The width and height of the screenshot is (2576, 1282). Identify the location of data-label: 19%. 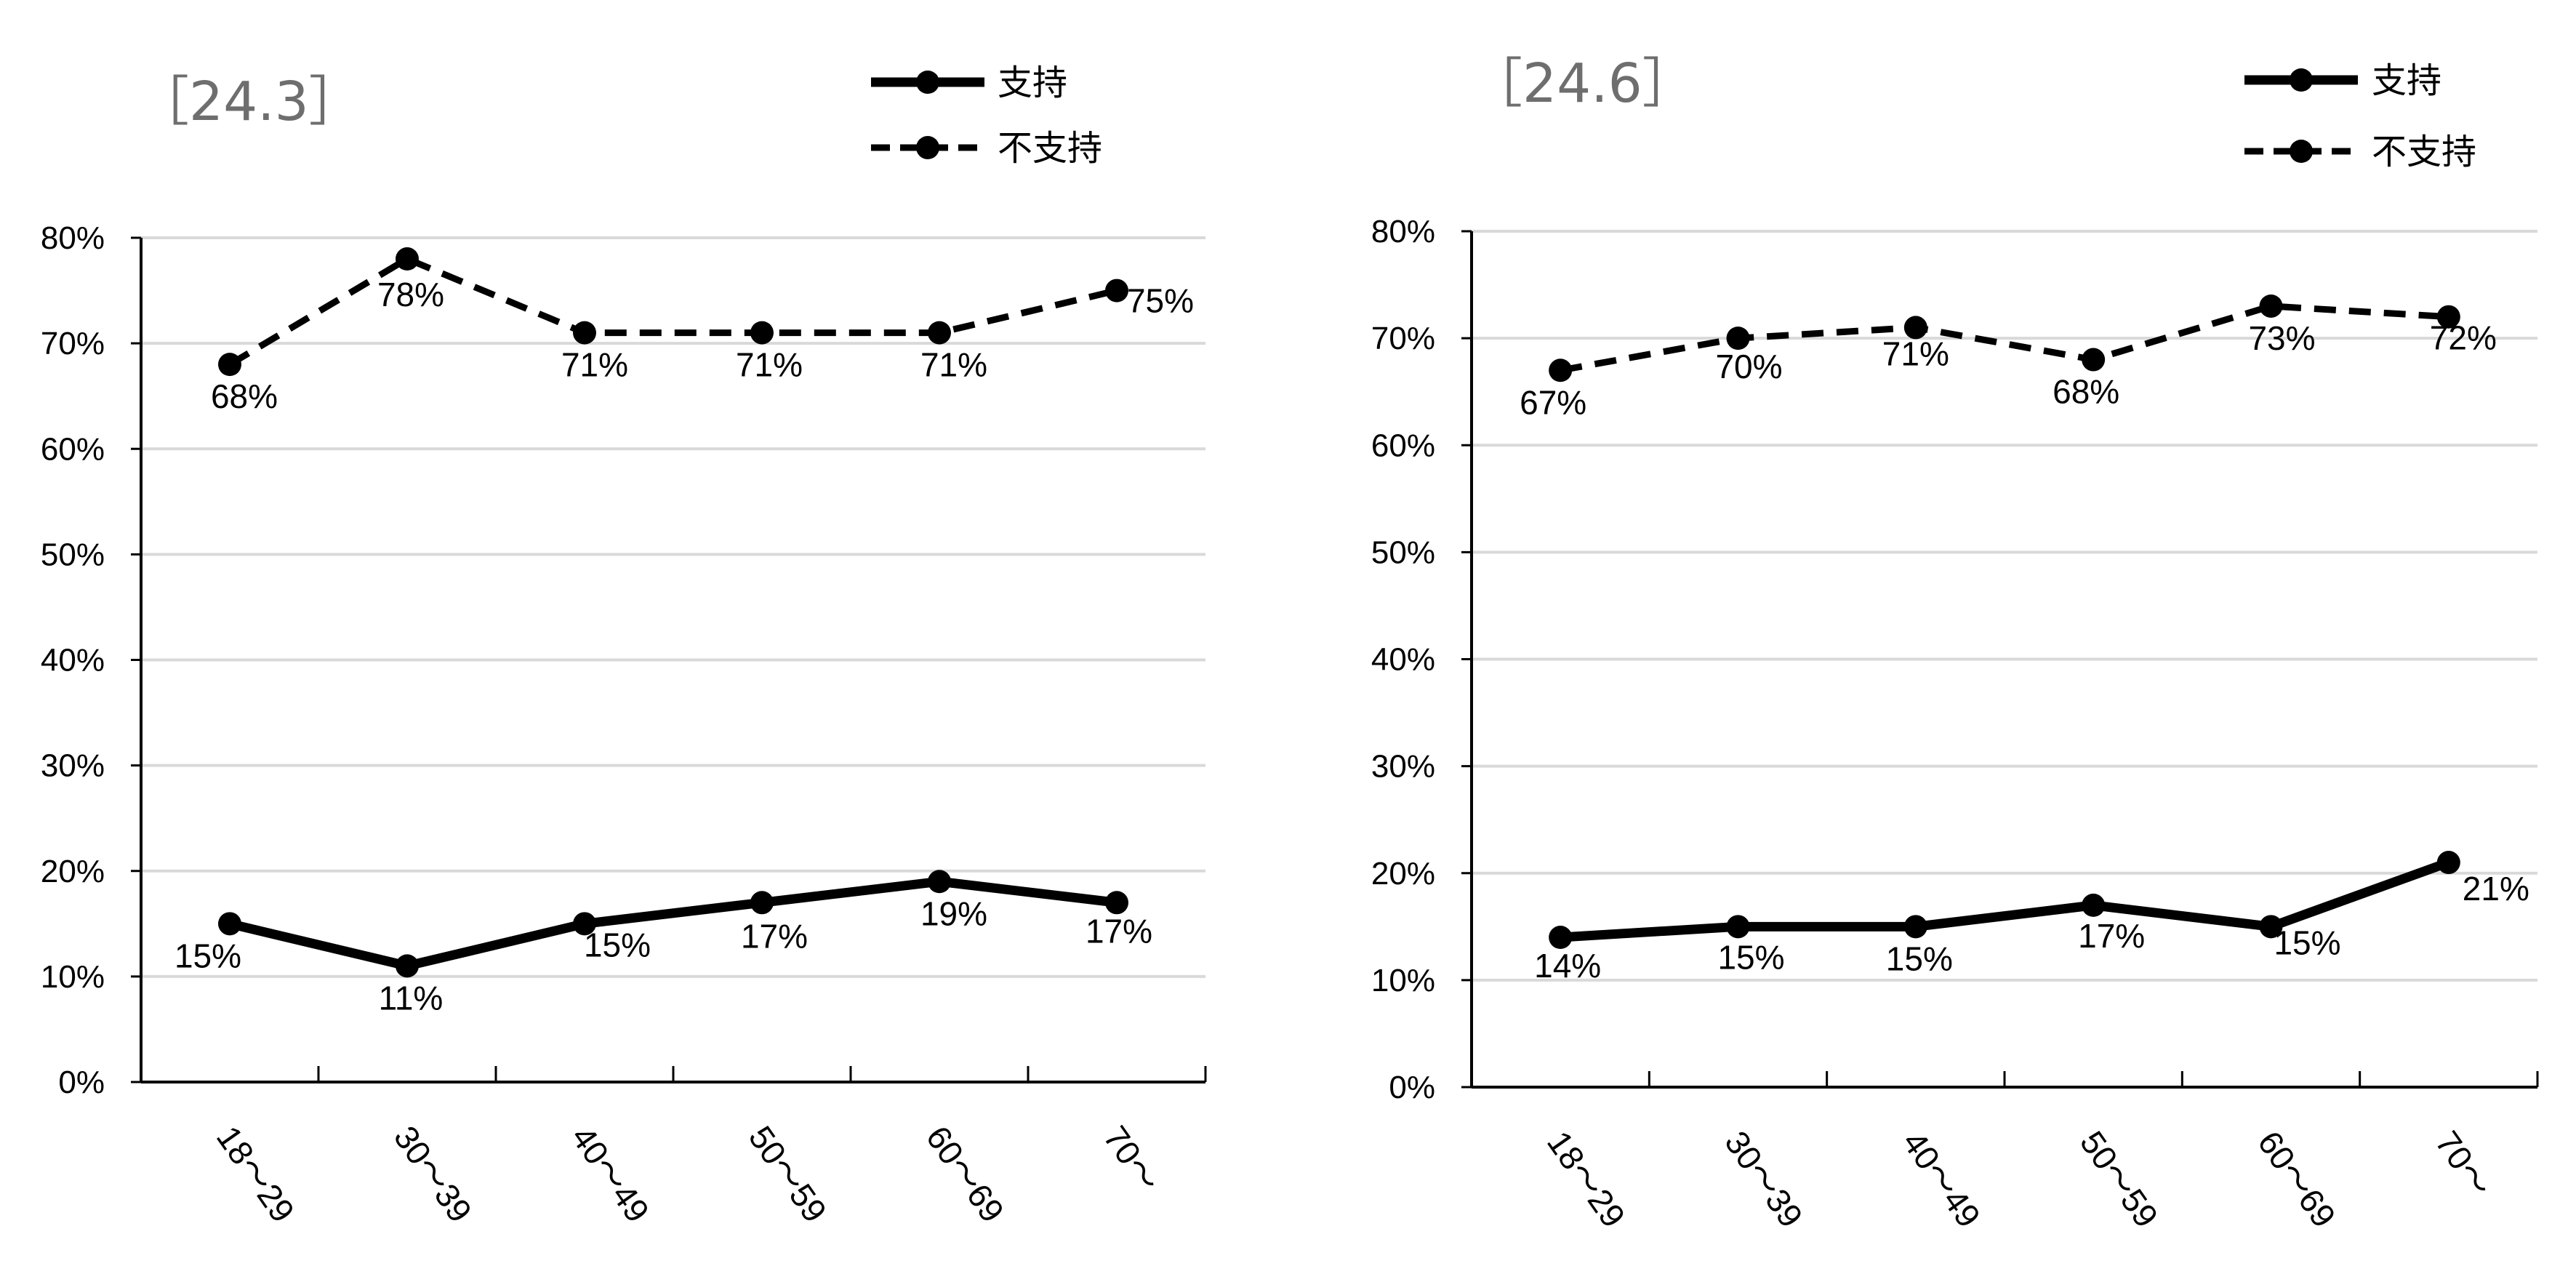
(953, 913).